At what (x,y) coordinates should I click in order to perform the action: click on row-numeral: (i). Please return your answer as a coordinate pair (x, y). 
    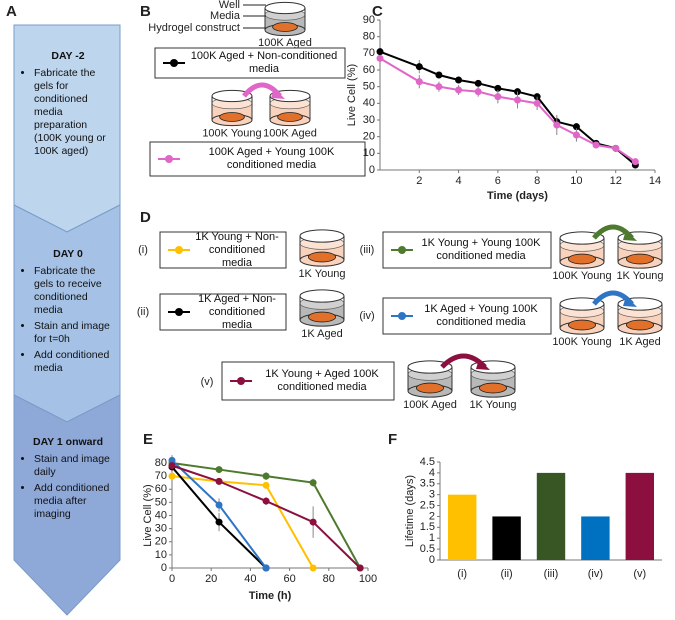
    Looking at the image, I should click on (143, 250).